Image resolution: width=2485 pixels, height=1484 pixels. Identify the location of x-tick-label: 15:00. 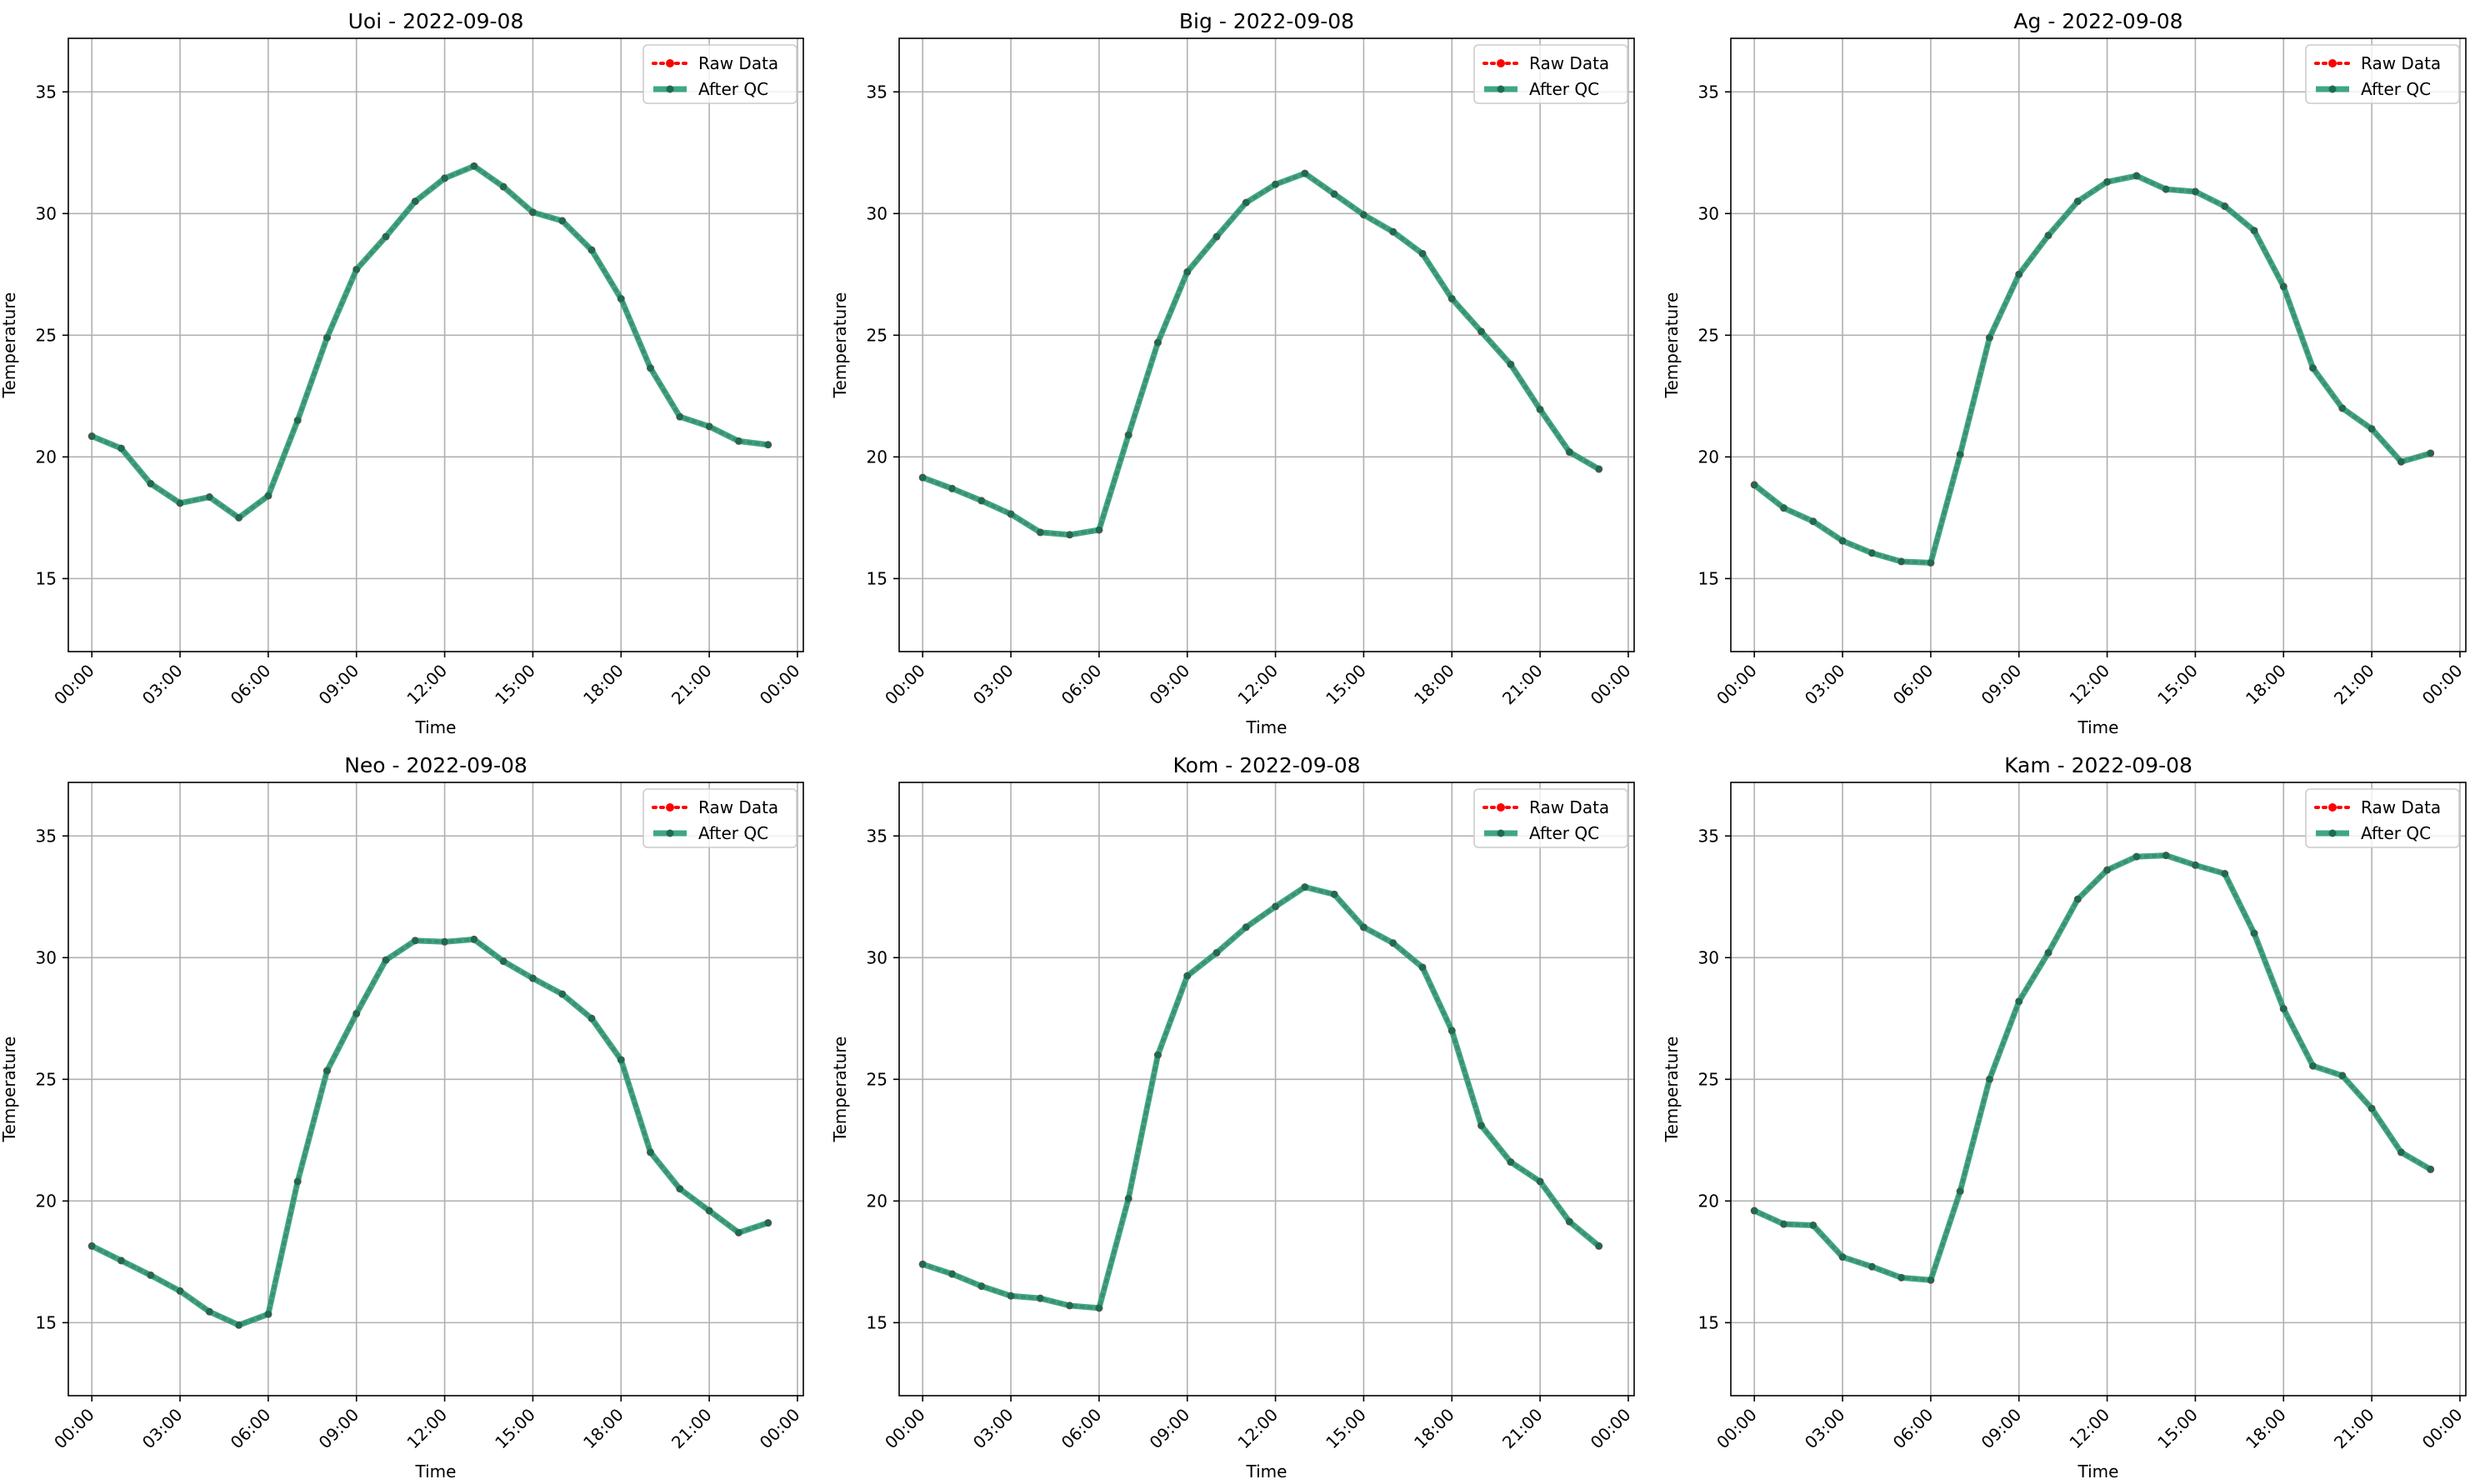
(2177, 685).